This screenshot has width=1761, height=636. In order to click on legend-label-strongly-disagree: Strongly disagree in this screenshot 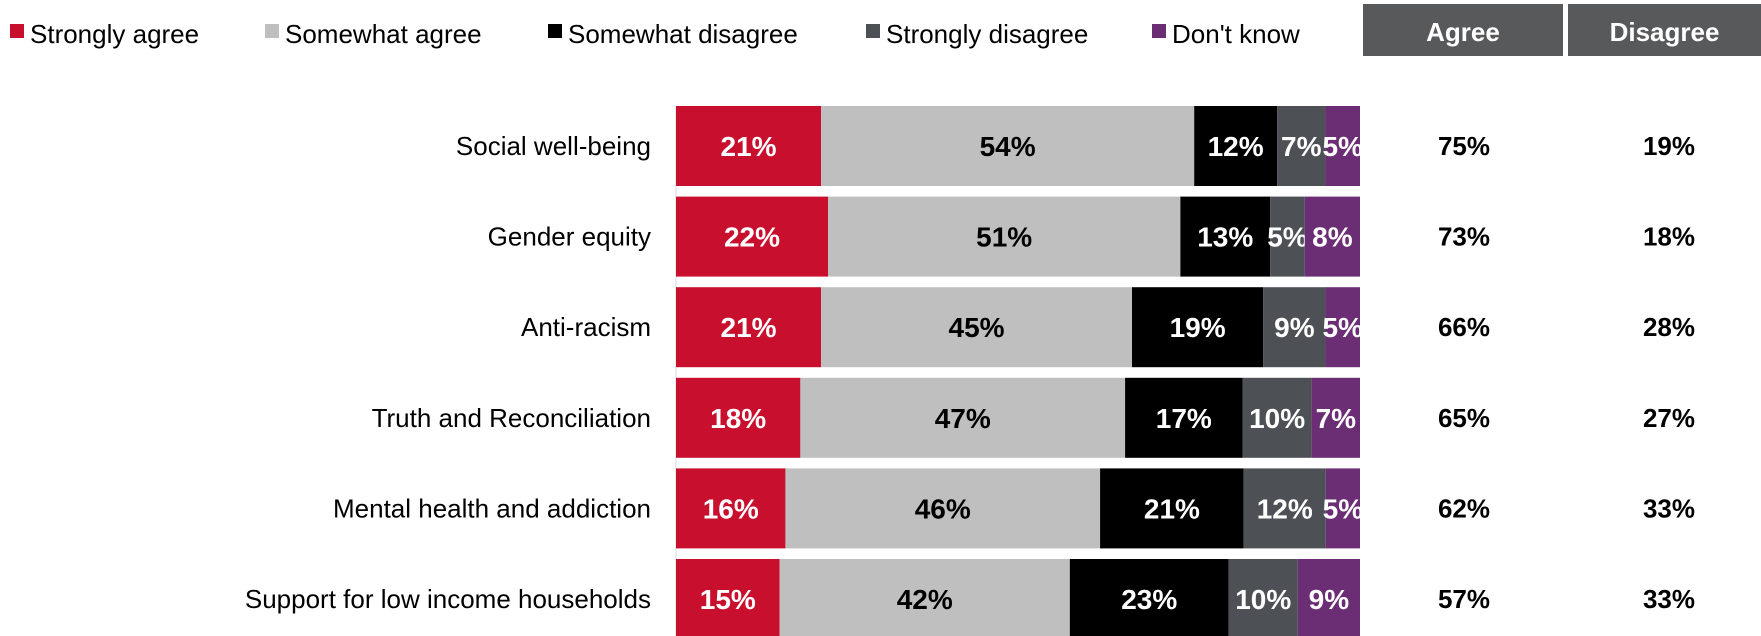, I will do `click(987, 34)`.